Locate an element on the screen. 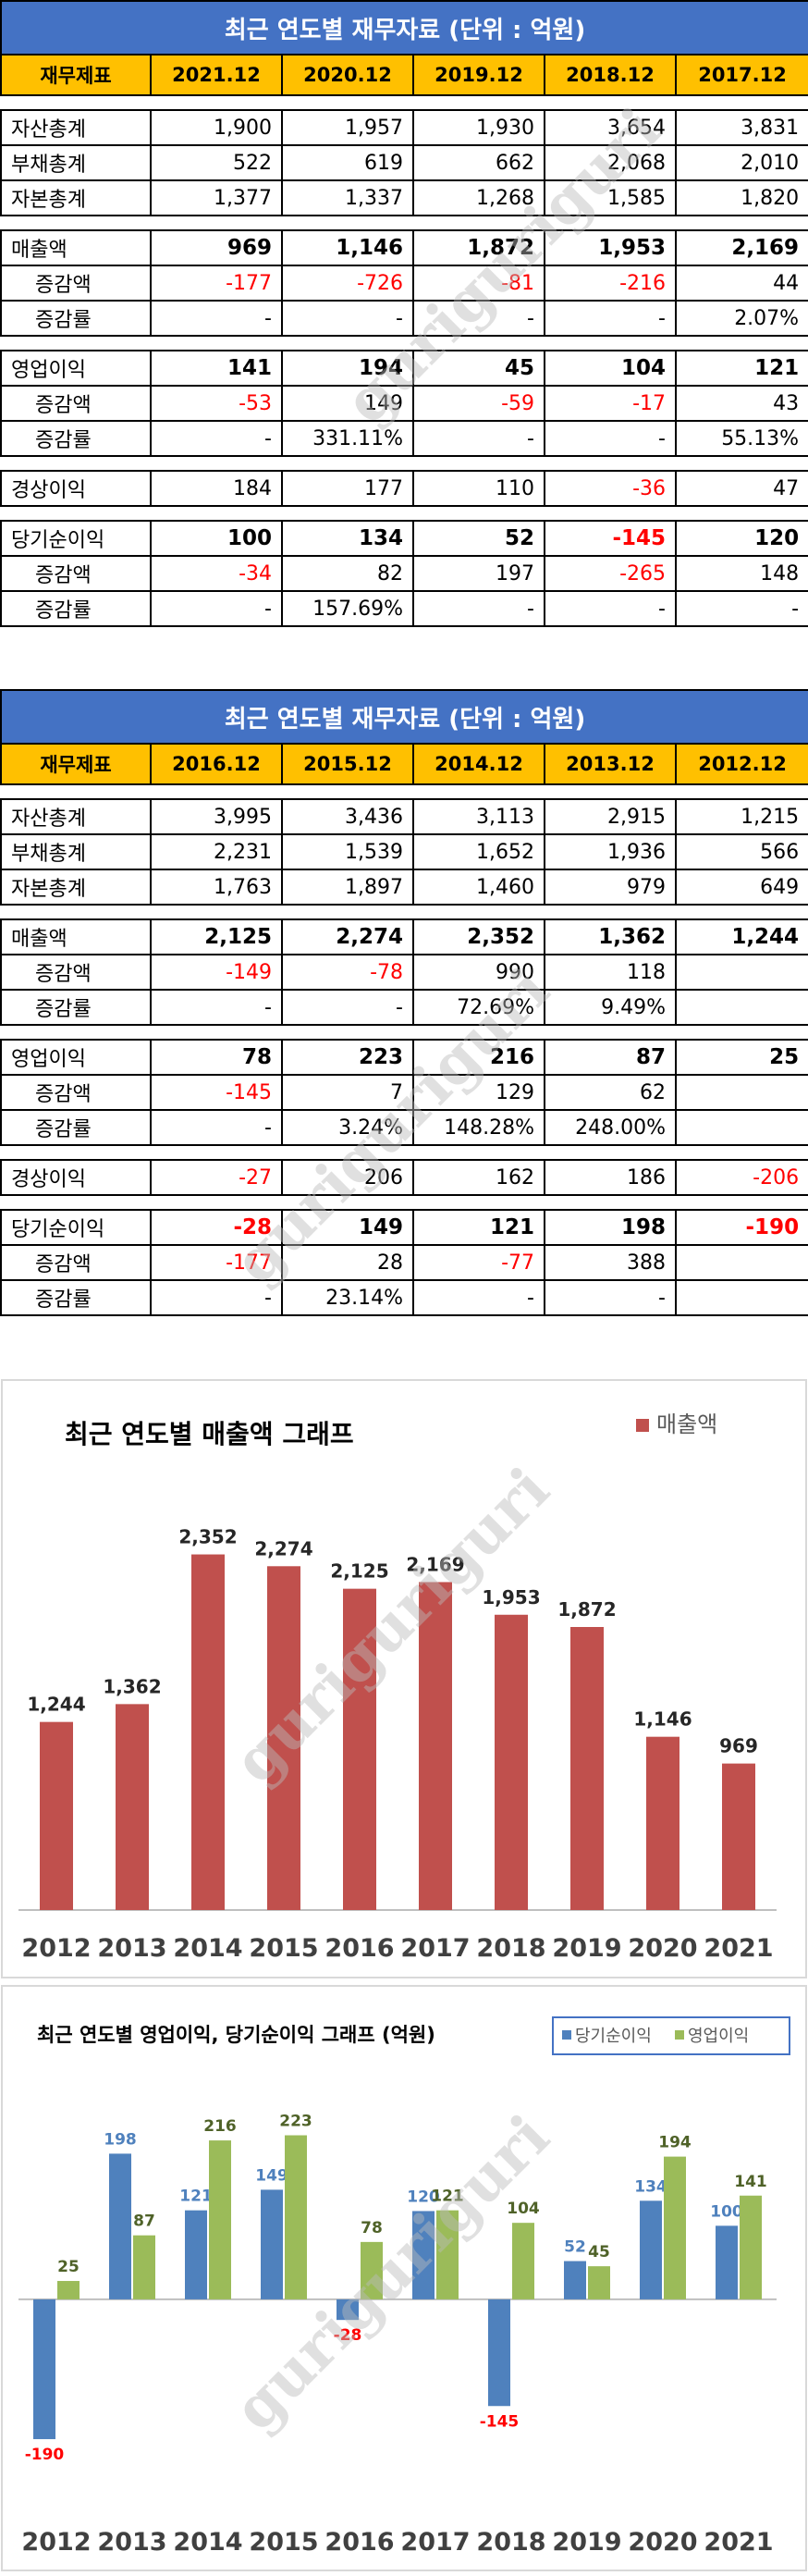  data-label: 216 is located at coordinates (220, 2126).